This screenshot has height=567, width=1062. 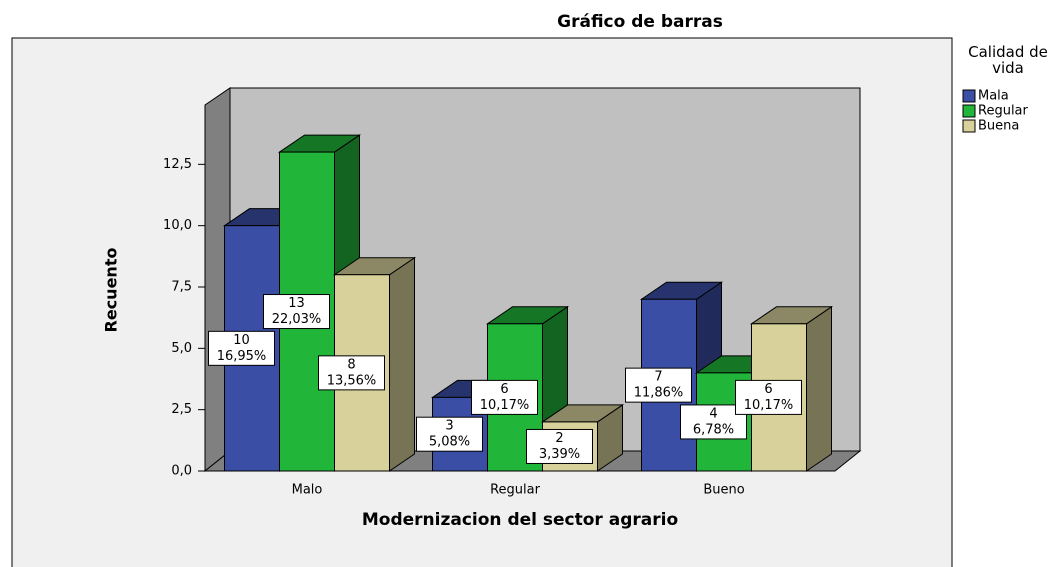 What do you see at coordinates (307, 490) in the screenshot?
I see `x-tick-label: Malo` at bounding box center [307, 490].